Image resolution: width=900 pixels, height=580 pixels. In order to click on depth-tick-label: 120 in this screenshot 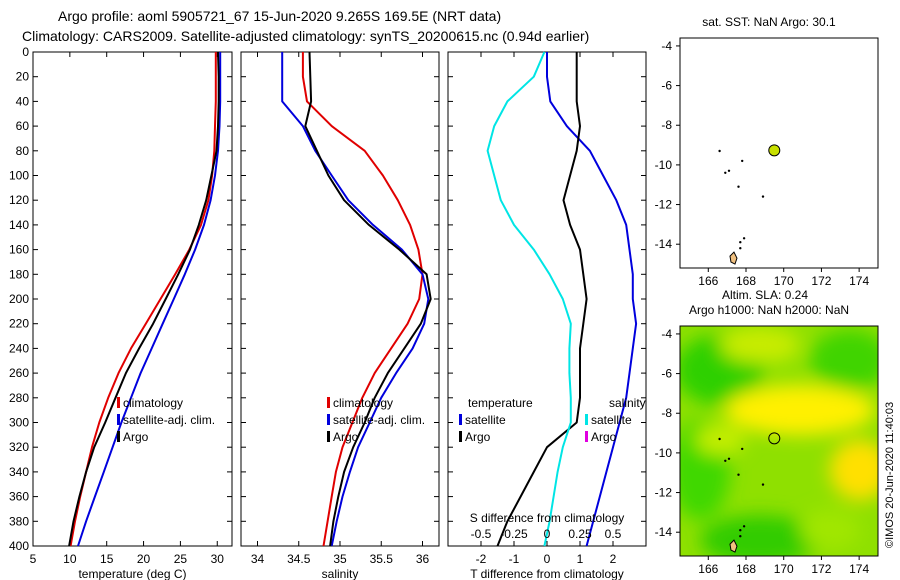, I will do `click(19, 200)`.